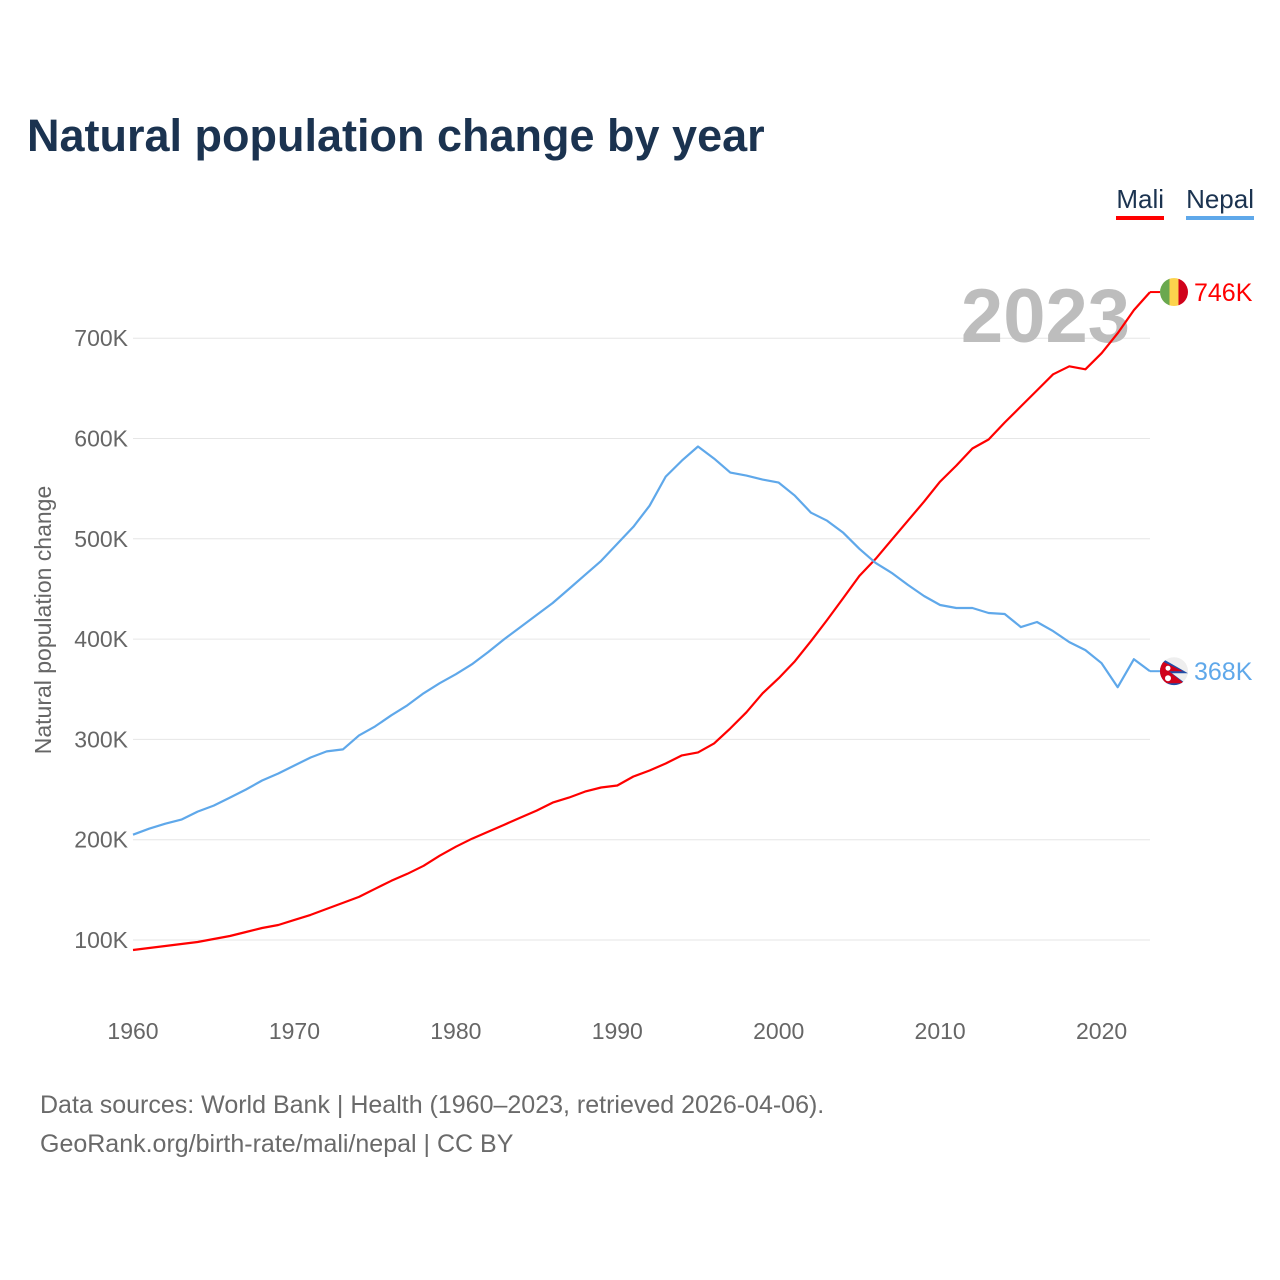 The image size is (1280, 1280). Describe the element at coordinates (294, 1031) in the screenshot. I see `x-tick-label: 1970` at that location.